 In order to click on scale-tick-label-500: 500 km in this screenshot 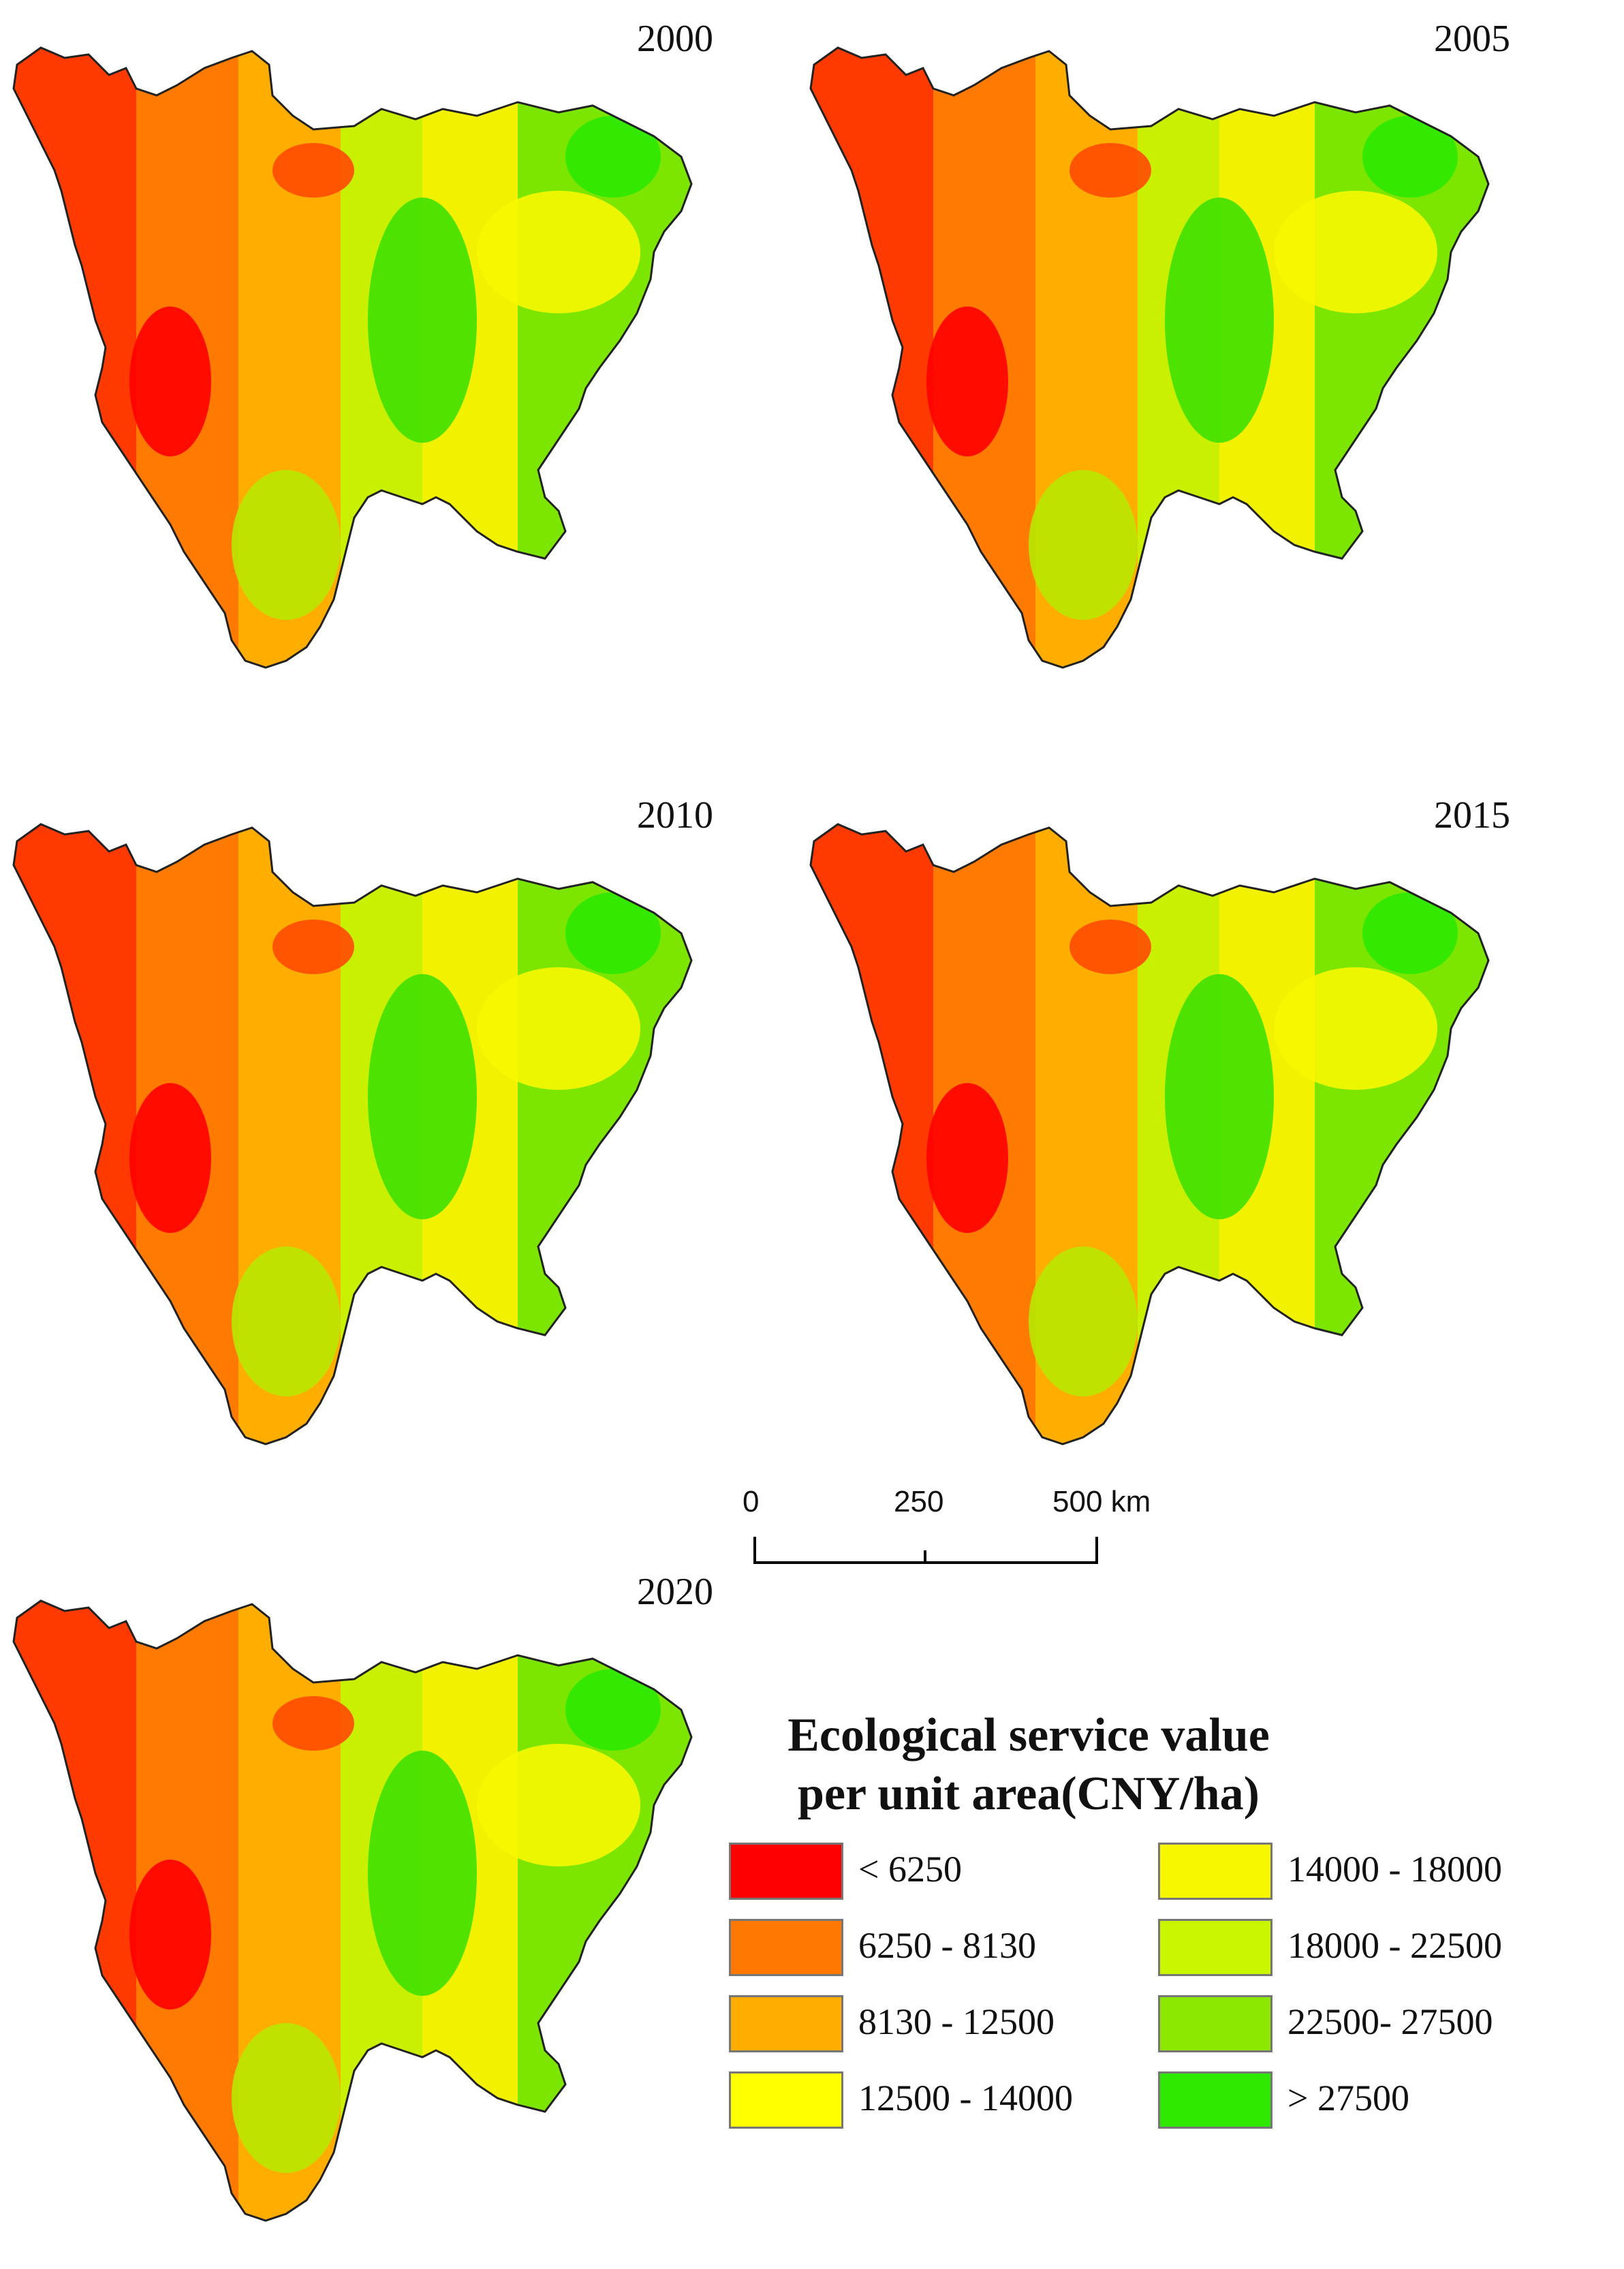, I will do `click(1101, 1501)`.